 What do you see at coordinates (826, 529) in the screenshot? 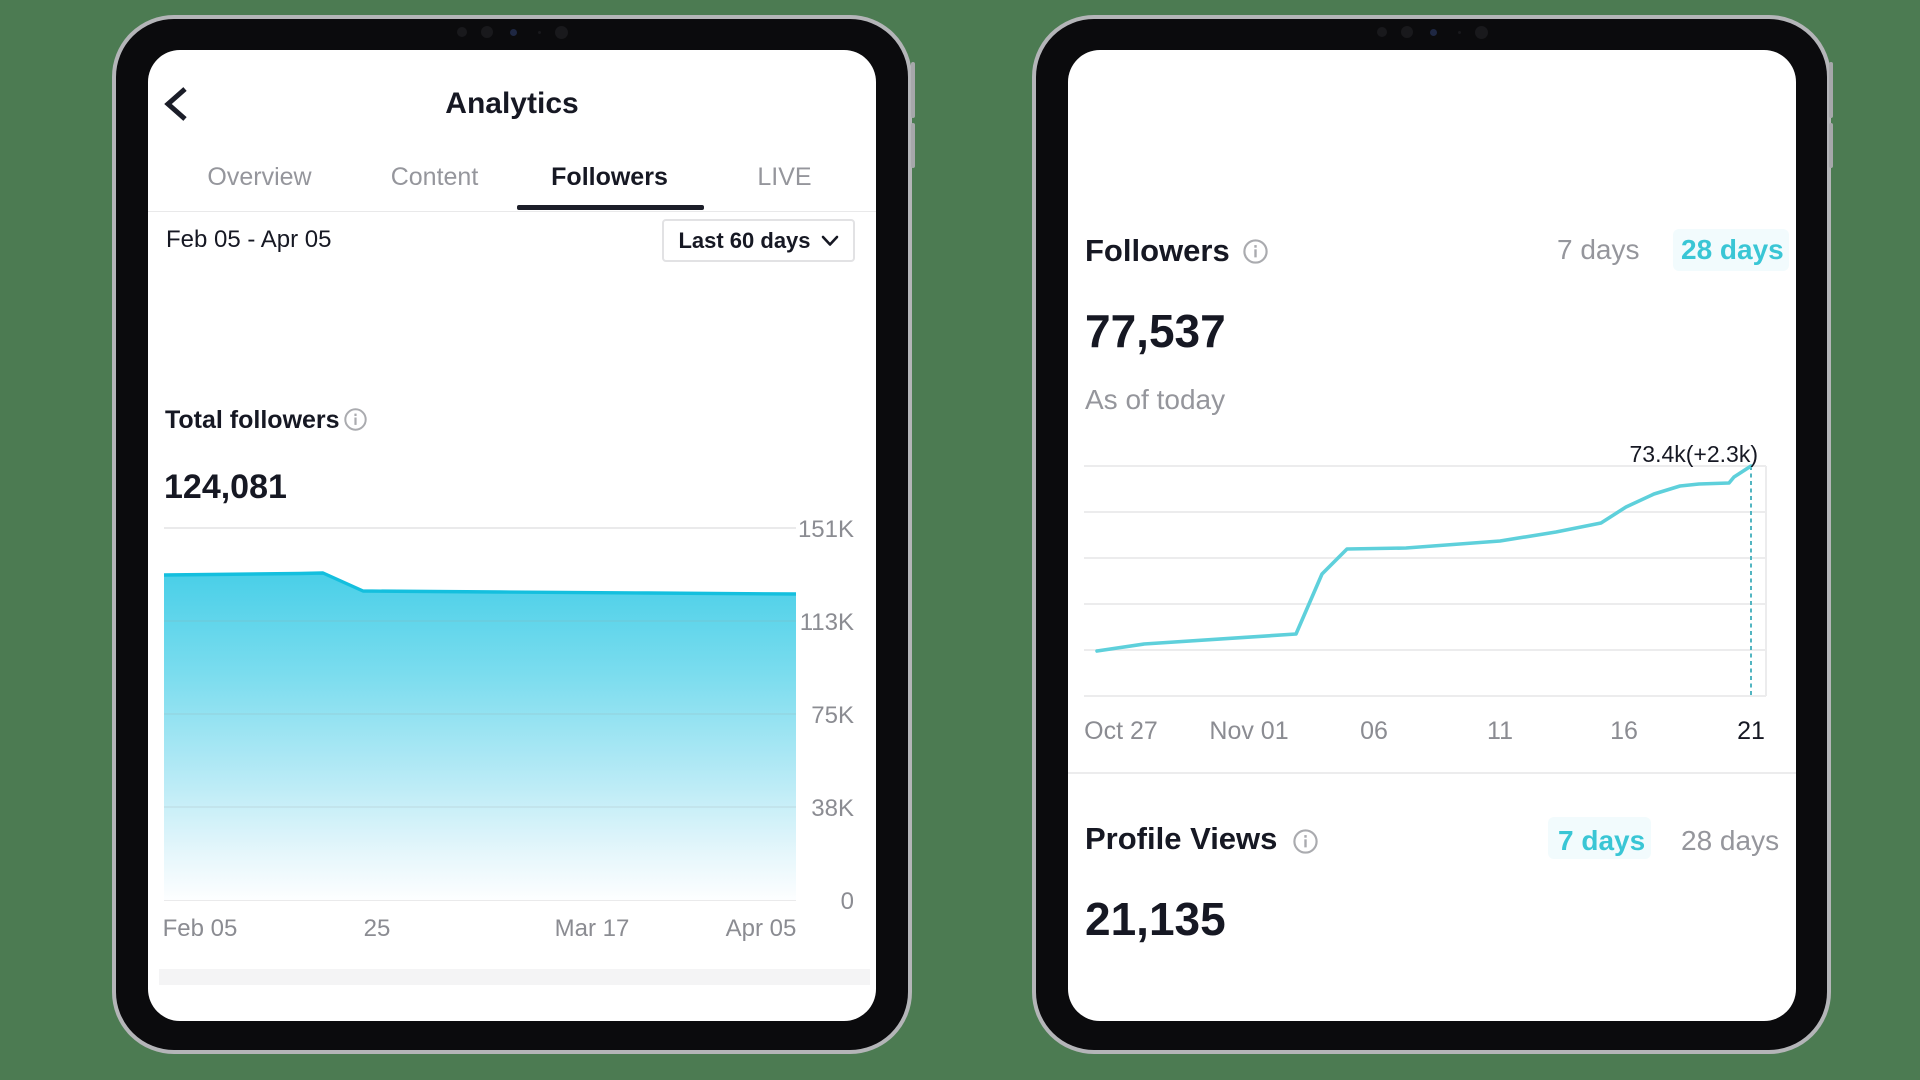
I see `svg-text: 151K` at bounding box center [826, 529].